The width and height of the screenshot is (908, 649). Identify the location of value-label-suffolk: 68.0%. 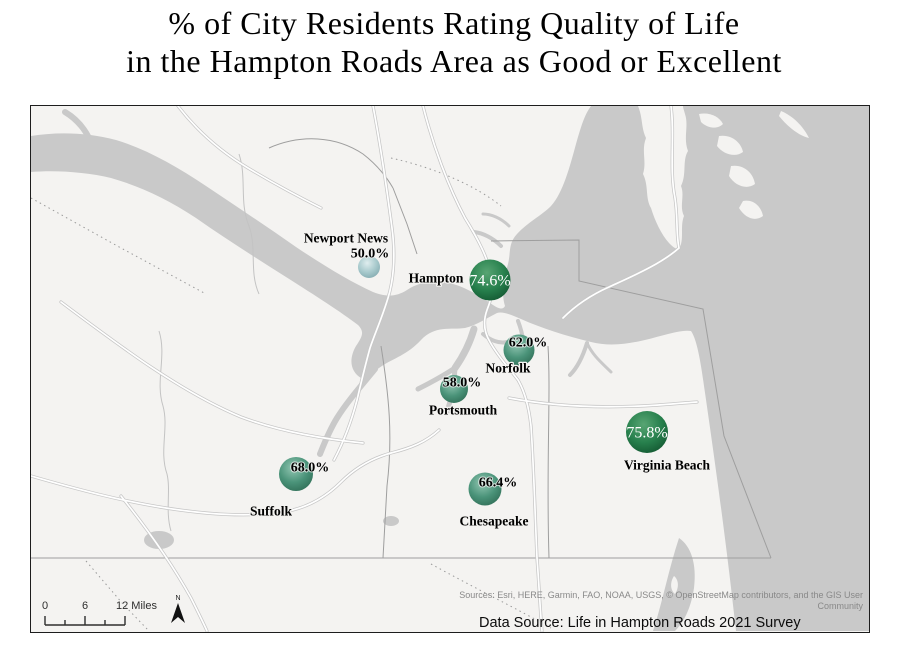
(310, 468).